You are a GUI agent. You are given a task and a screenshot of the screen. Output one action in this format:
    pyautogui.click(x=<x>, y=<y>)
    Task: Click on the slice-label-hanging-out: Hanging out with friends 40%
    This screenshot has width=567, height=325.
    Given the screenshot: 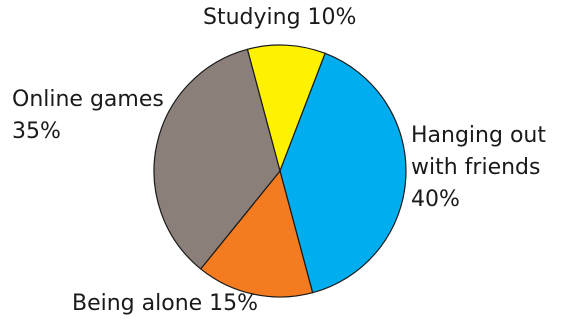 What is the action you would take?
    pyautogui.click(x=478, y=168)
    